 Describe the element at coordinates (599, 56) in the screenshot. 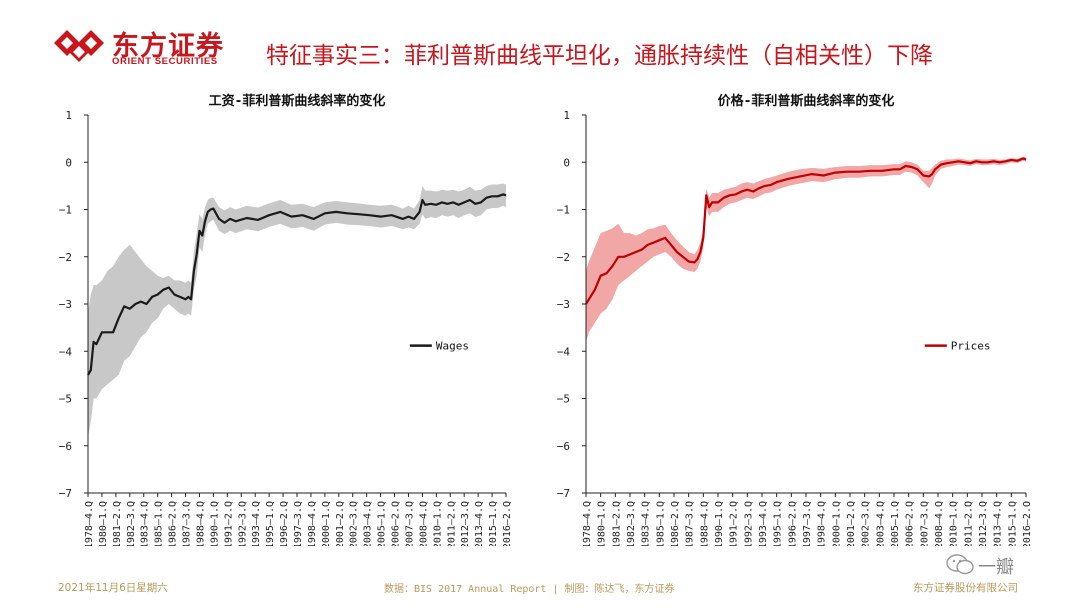

I see `slide-title: 特征事实三：菲利普斯曲线平坦化，通胀持续性（自相关性）下降` at that location.